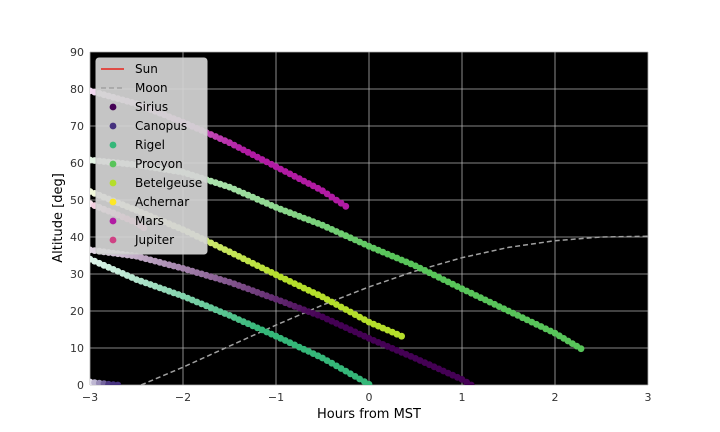  What do you see at coordinates (58, 218) in the screenshot?
I see `y-axis-title: Altitude [deg]` at bounding box center [58, 218].